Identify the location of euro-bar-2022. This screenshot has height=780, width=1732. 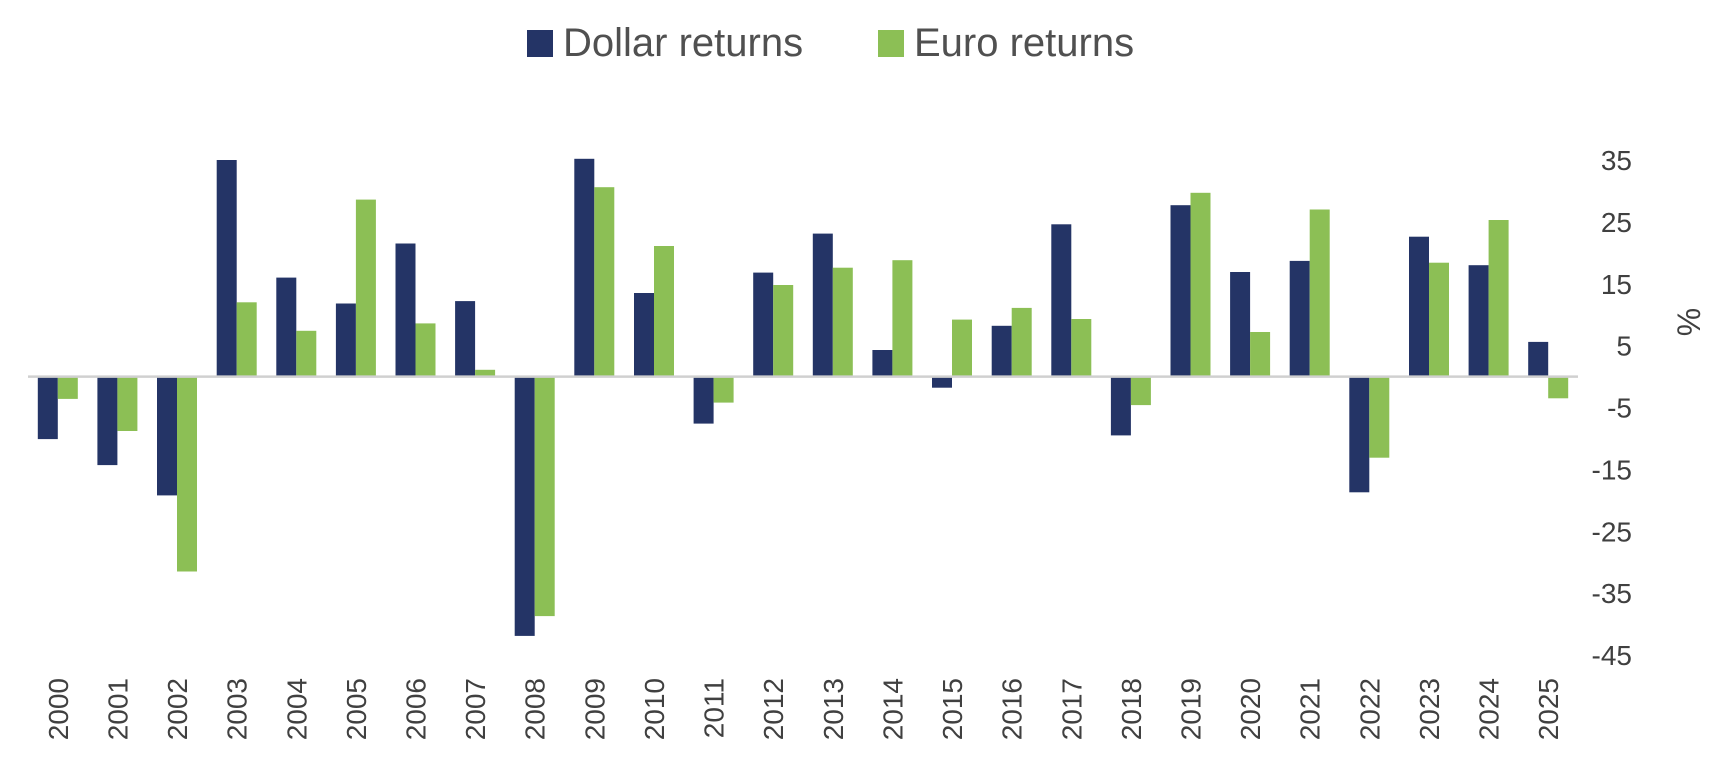
(1379, 417).